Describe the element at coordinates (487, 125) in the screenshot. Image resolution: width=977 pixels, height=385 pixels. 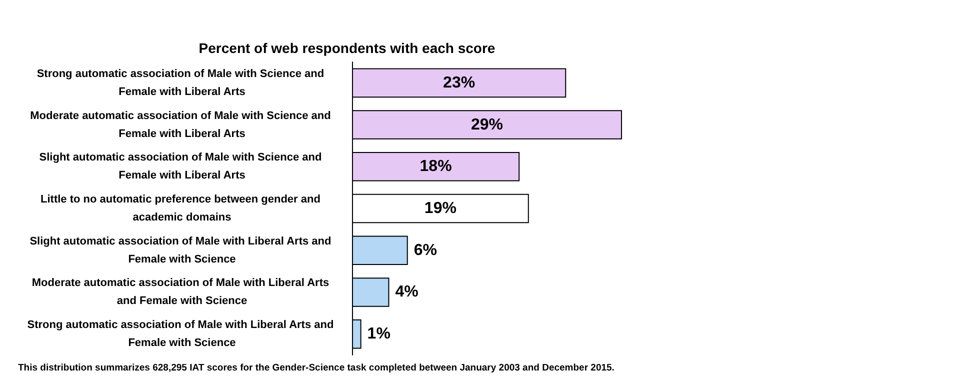
I see `data-label: 29%` at that location.